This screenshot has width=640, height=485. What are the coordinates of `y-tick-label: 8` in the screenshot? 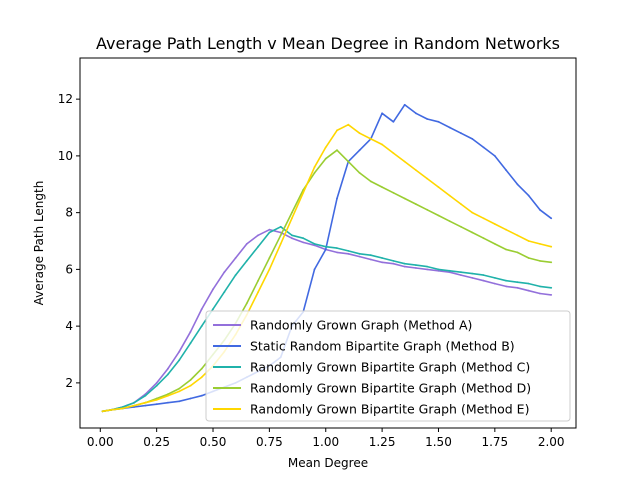 It's located at (69, 213).